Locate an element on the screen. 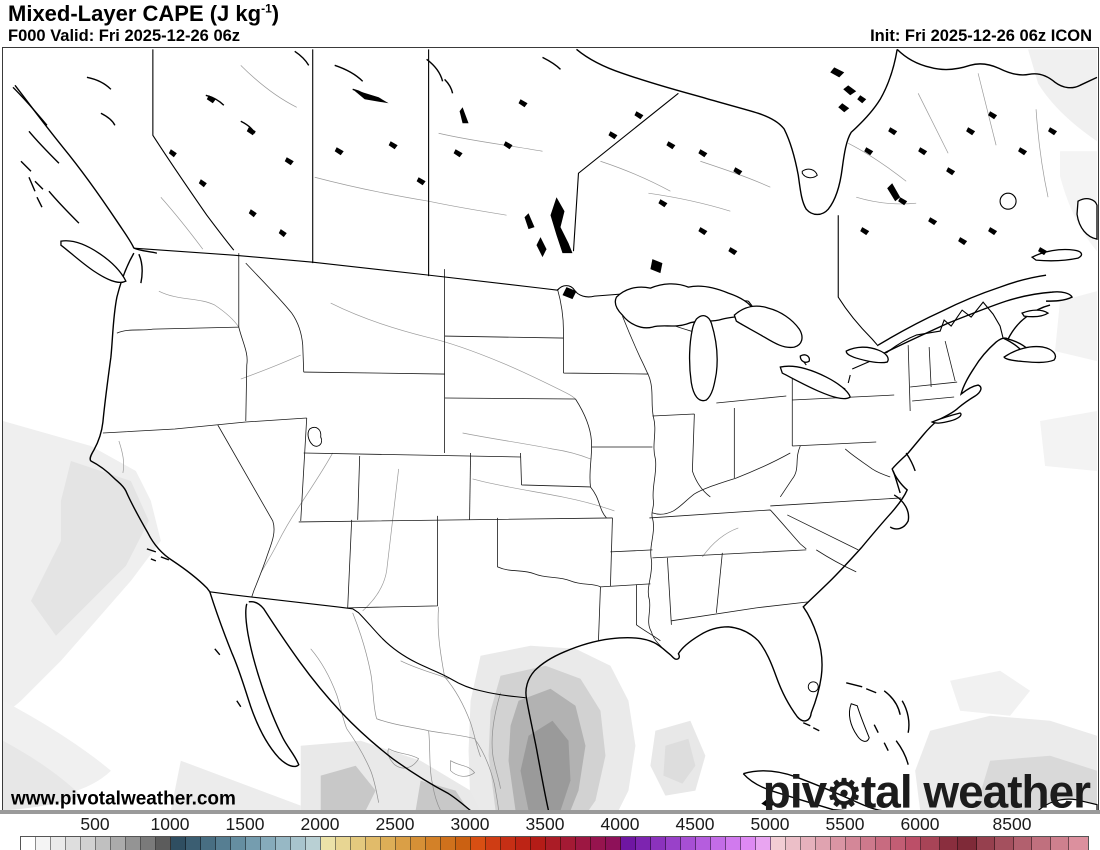  colorbar-tick-4000: 4000 is located at coordinates (620, 824).